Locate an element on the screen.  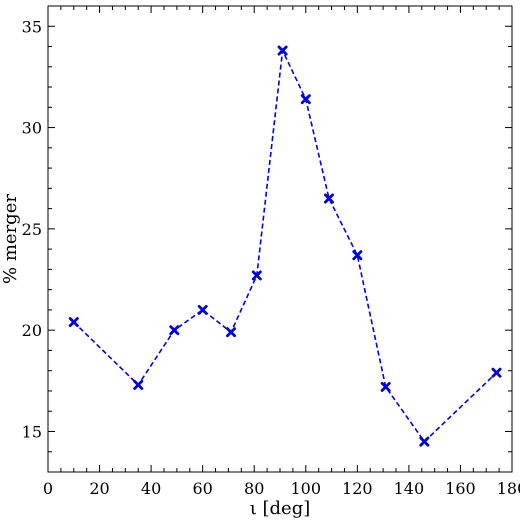
x-tick-label: 120 is located at coordinates (357, 488).